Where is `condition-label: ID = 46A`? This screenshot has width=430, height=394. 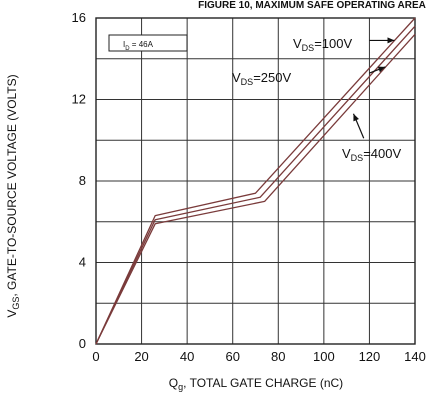
condition-label: ID = 46A is located at coordinates (138, 46).